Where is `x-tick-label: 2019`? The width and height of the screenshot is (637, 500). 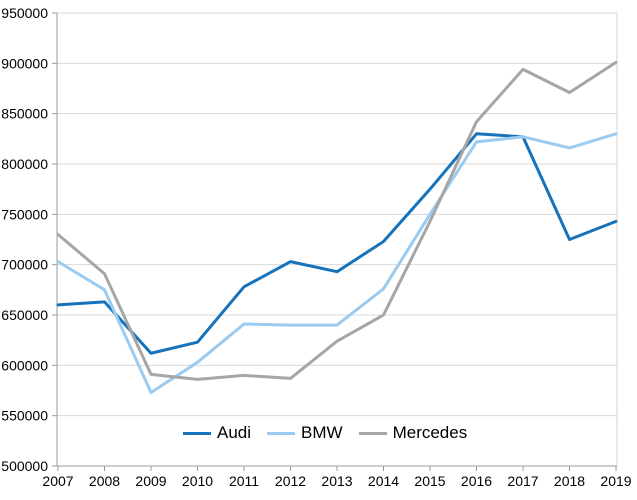 x-tick-label: 2019 is located at coordinates (615, 481).